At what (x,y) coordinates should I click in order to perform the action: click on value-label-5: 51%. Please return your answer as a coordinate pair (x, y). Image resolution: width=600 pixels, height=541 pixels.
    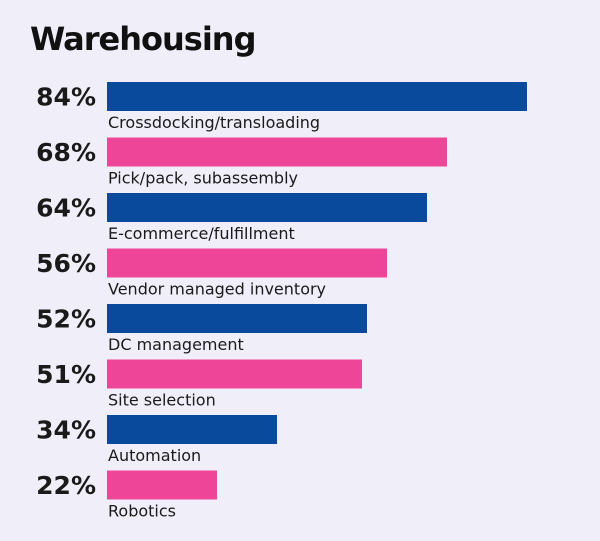
    Looking at the image, I should click on (66, 374).